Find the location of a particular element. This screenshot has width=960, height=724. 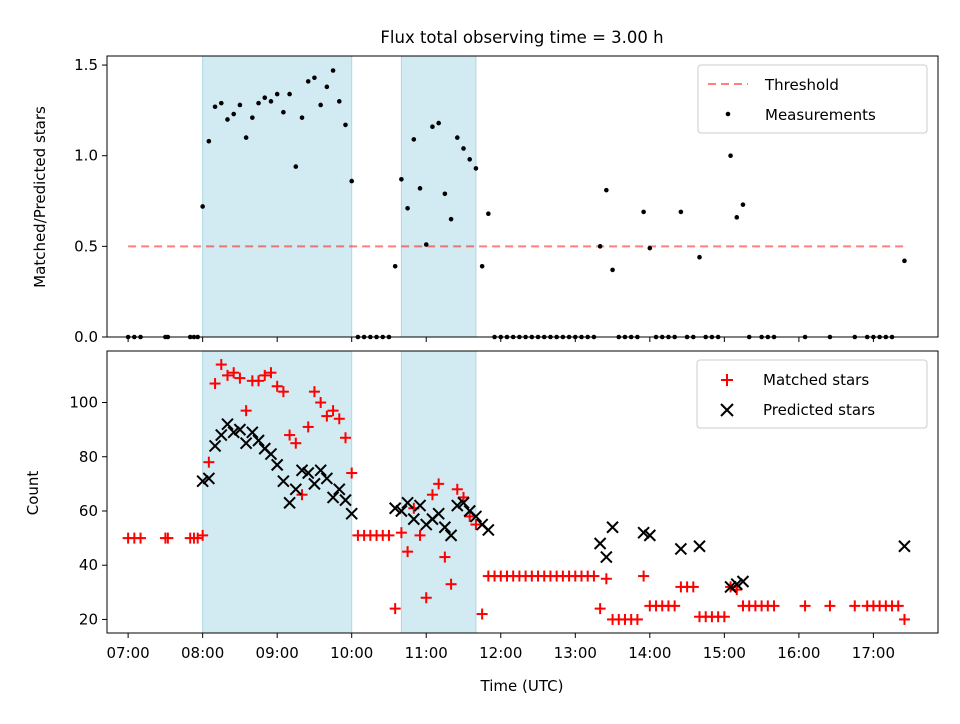

measurements-legend-swatch is located at coordinates (728, 114).